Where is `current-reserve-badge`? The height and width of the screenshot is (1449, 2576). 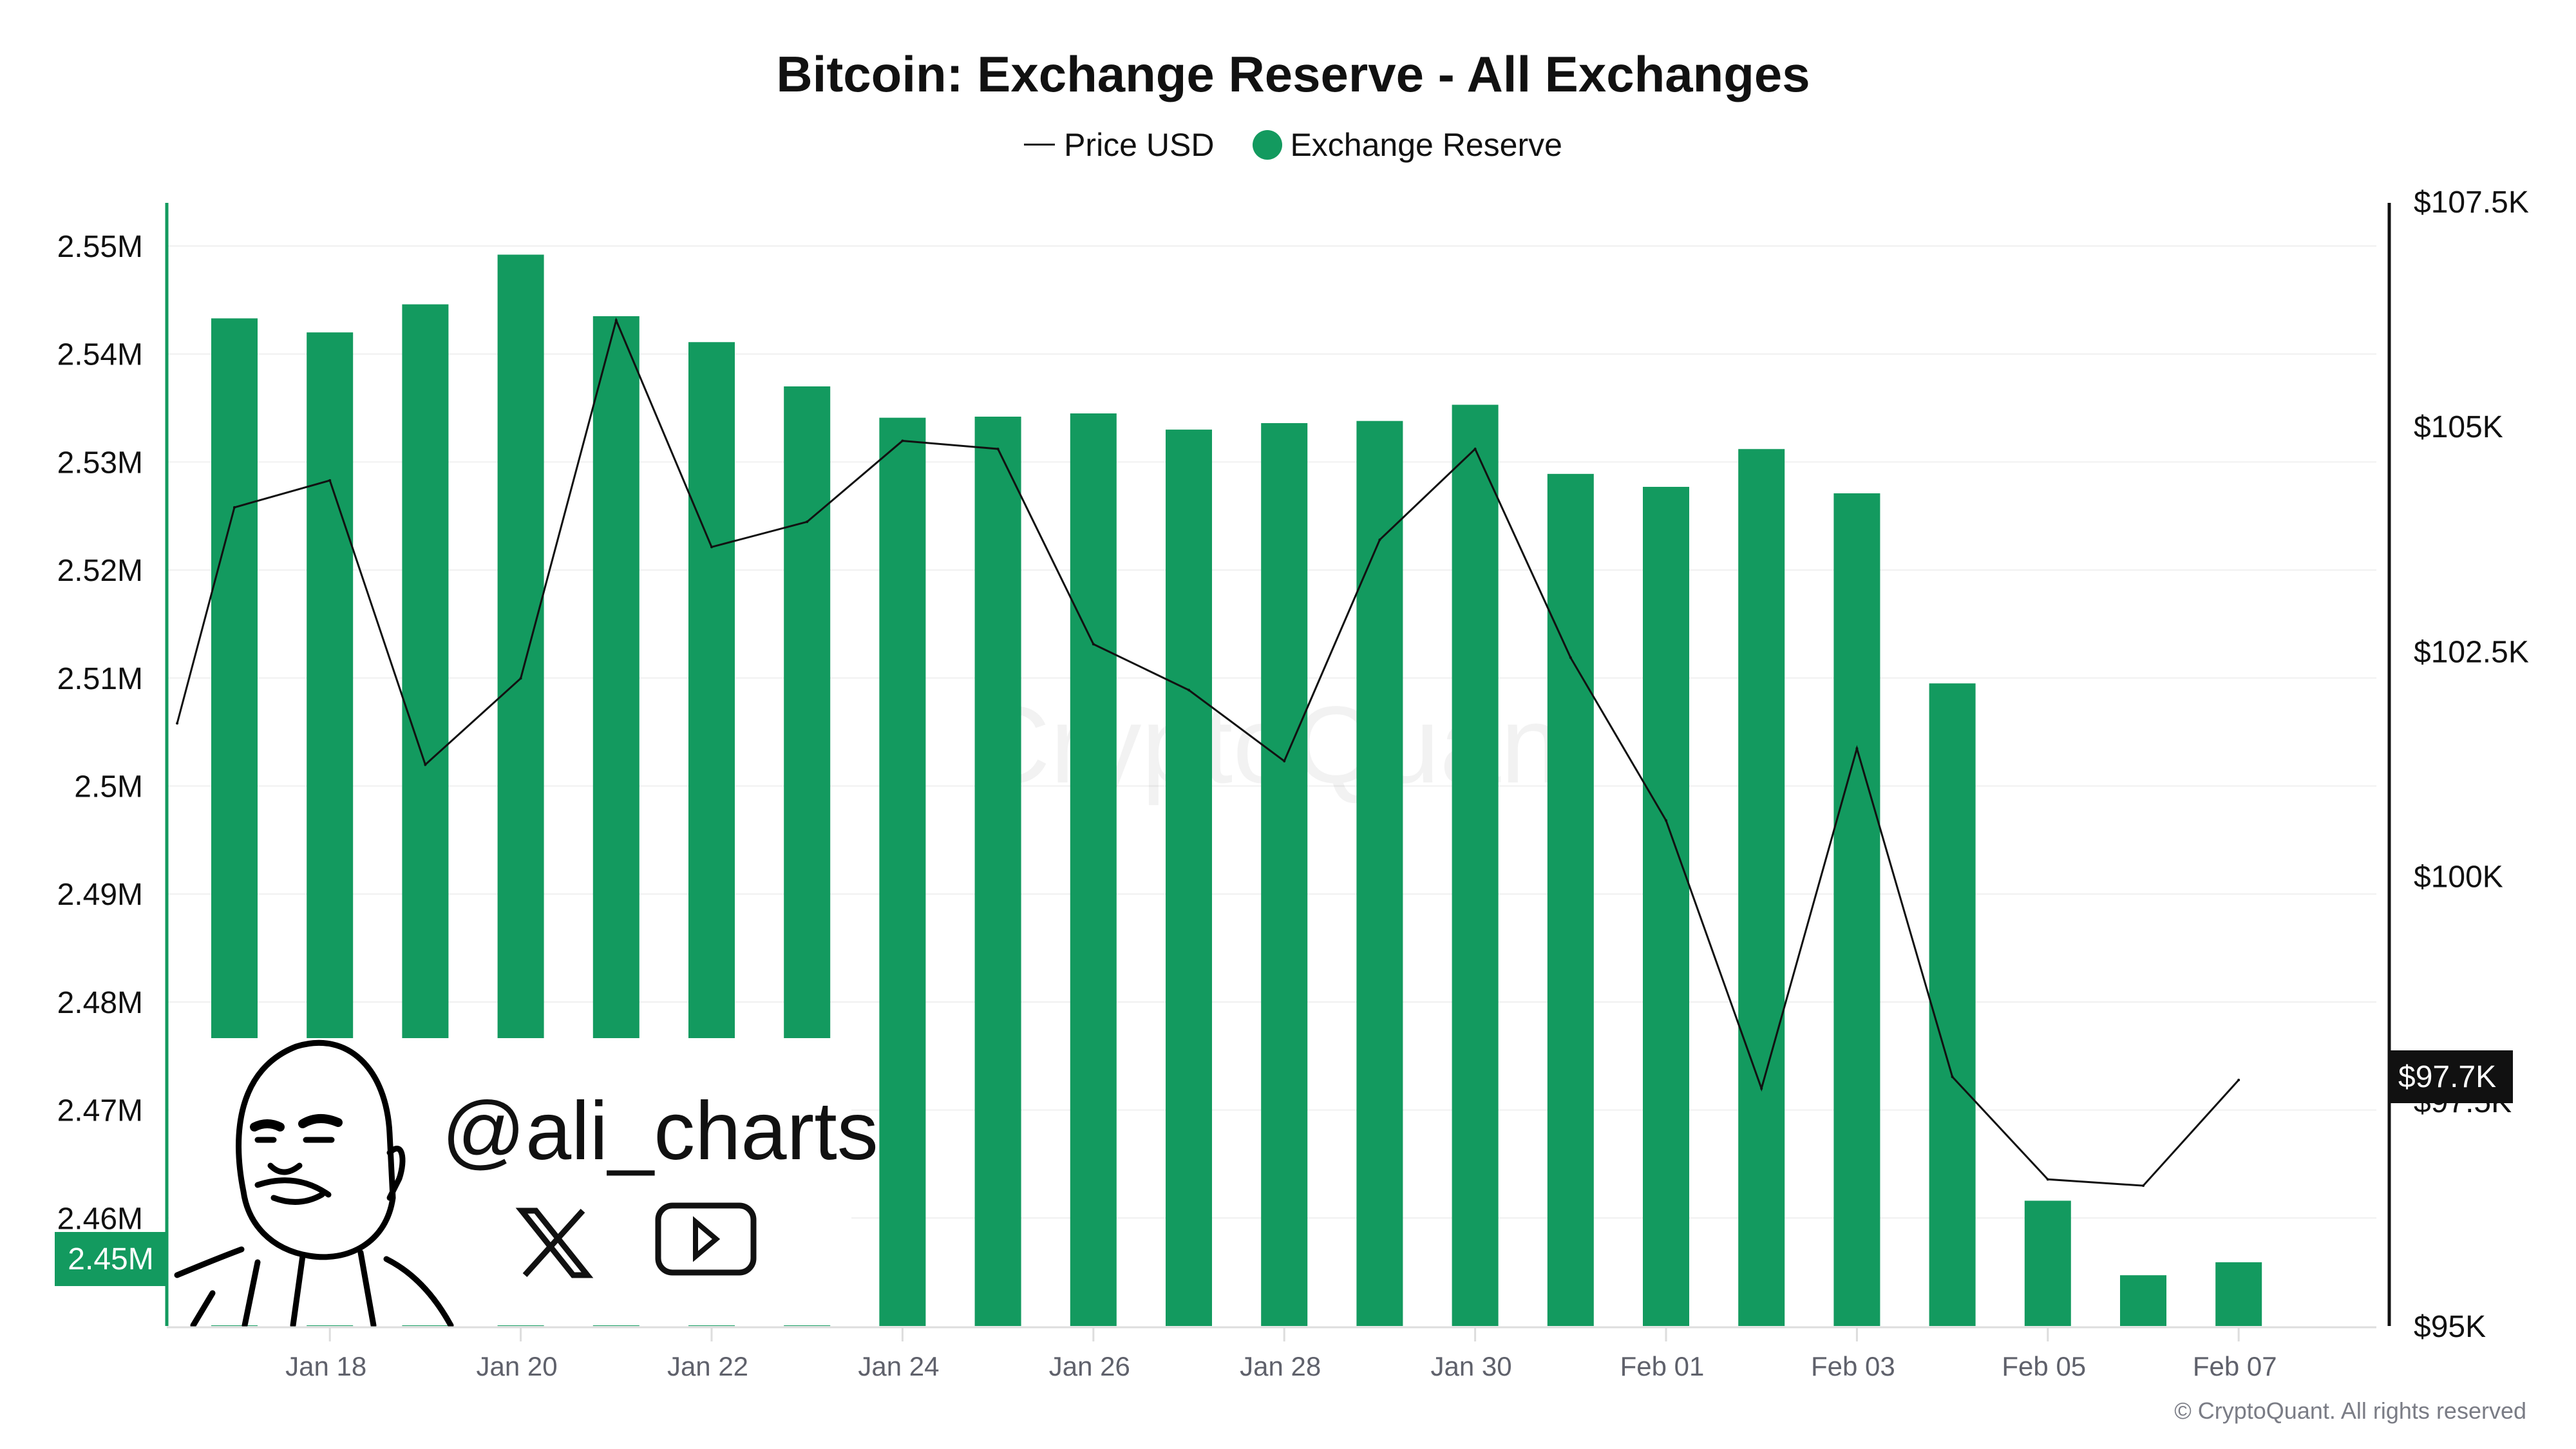
current-reserve-badge is located at coordinates (111, 1259).